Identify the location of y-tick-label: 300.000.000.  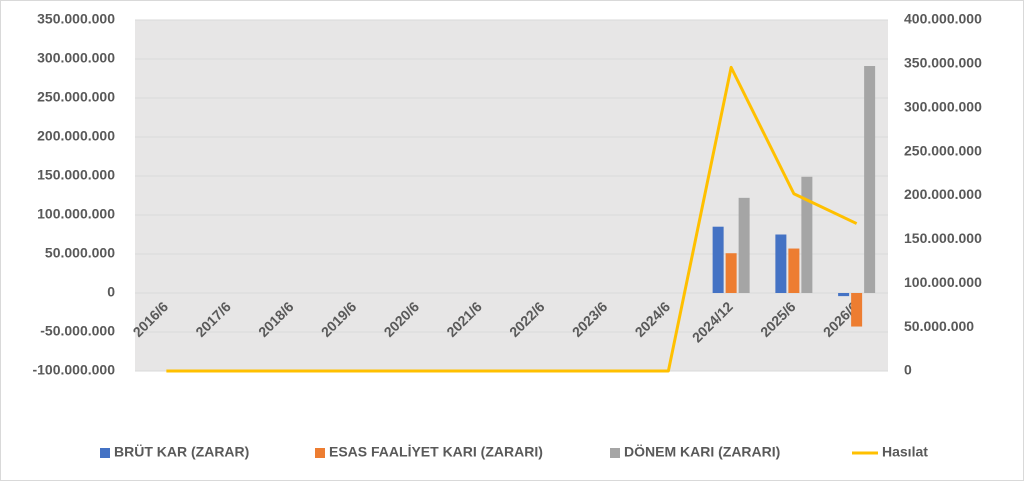
(76, 58).